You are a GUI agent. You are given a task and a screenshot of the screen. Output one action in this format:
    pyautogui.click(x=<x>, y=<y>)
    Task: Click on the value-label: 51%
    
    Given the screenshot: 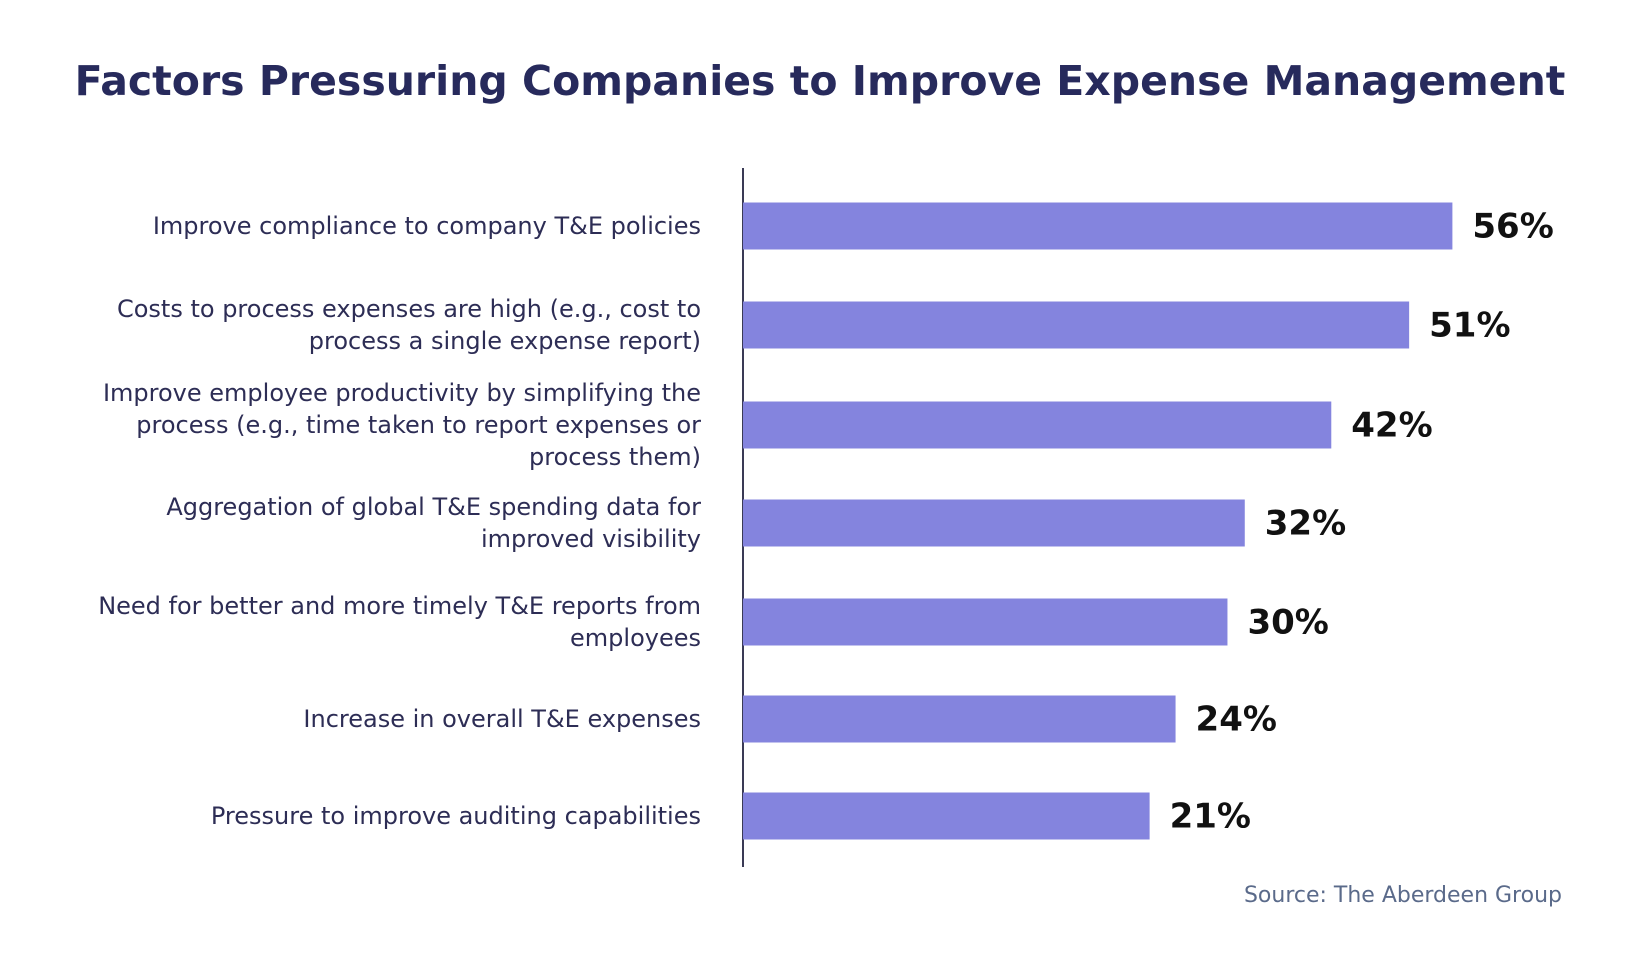 What is the action you would take?
    pyautogui.click(x=1469, y=326)
    